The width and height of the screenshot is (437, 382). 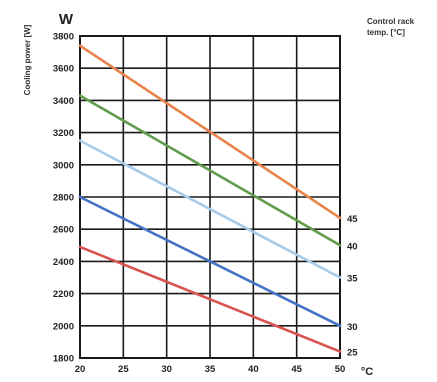 What do you see at coordinates (352, 327) in the screenshot?
I see `series-end-label: 30` at bounding box center [352, 327].